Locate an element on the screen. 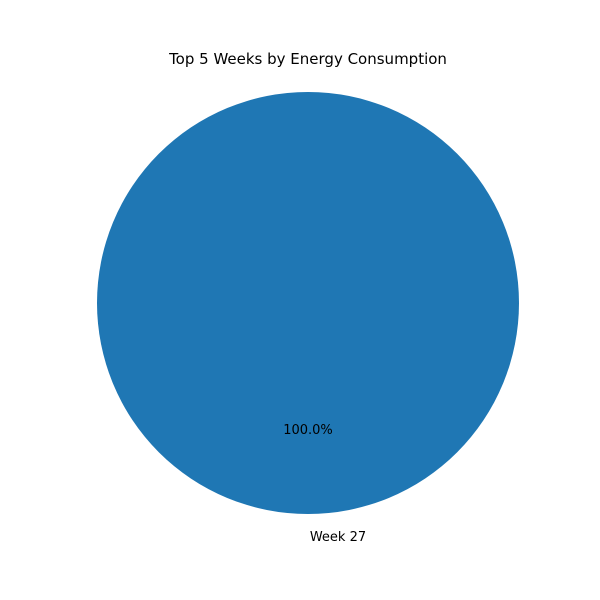  chart-title: Top 5 Weeks by Energy Consumption is located at coordinates (307, 59).